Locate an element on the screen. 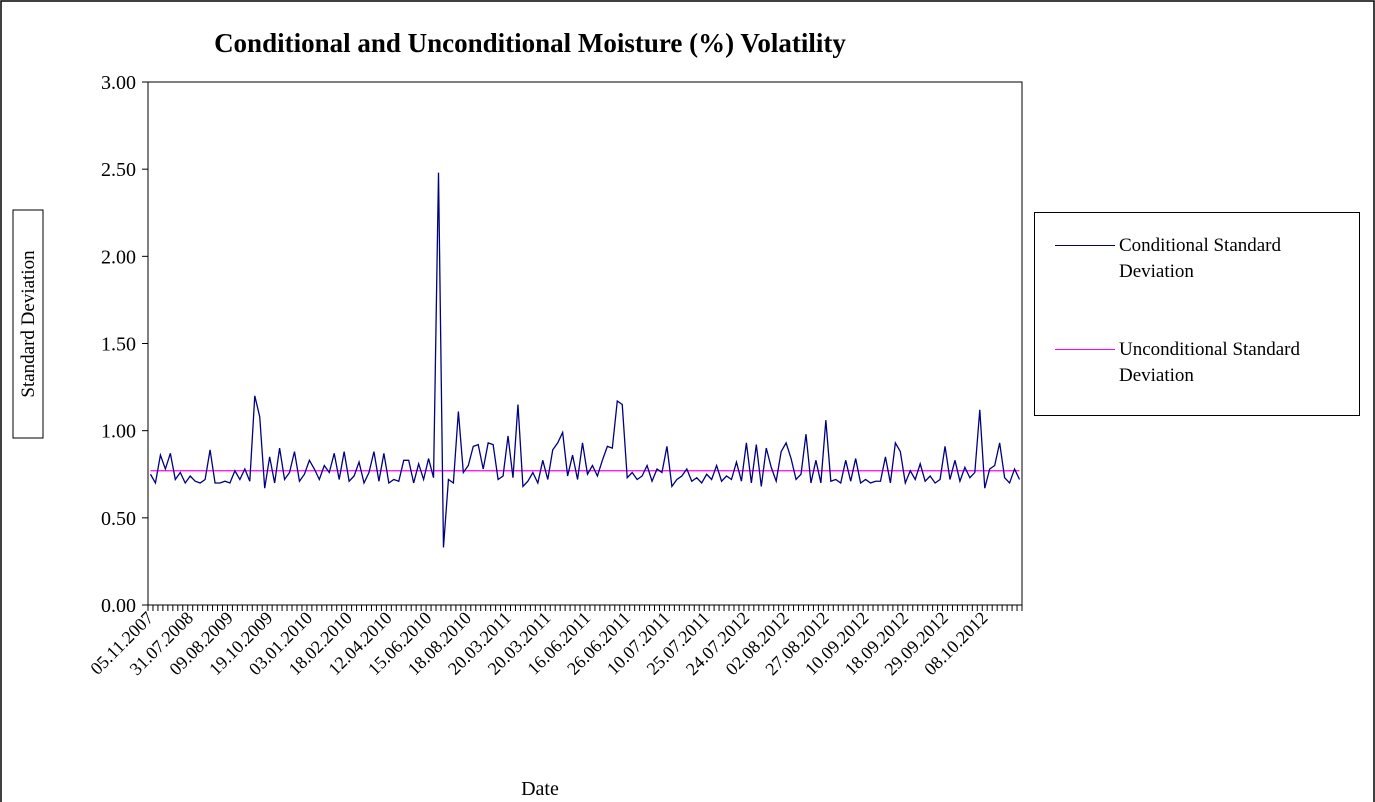 The height and width of the screenshot is (802, 1375). category-ticks is located at coordinates (585, 608).